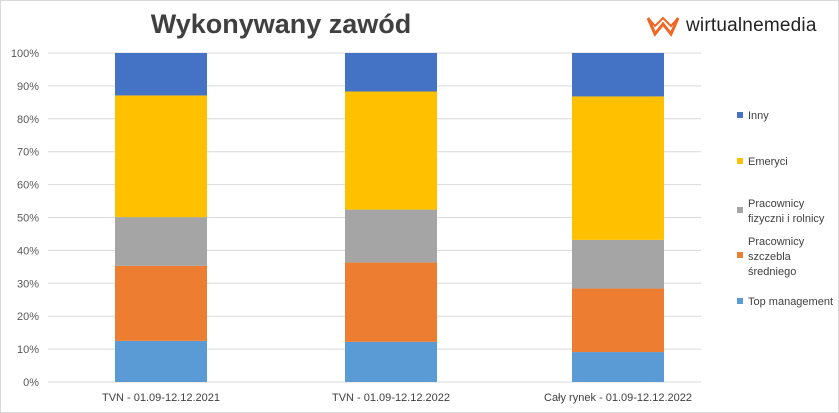  What do you see at coordinates (768, 162) in the screenshot?
I see `legend-label: Emeryci` at bounding box center [768, 162].